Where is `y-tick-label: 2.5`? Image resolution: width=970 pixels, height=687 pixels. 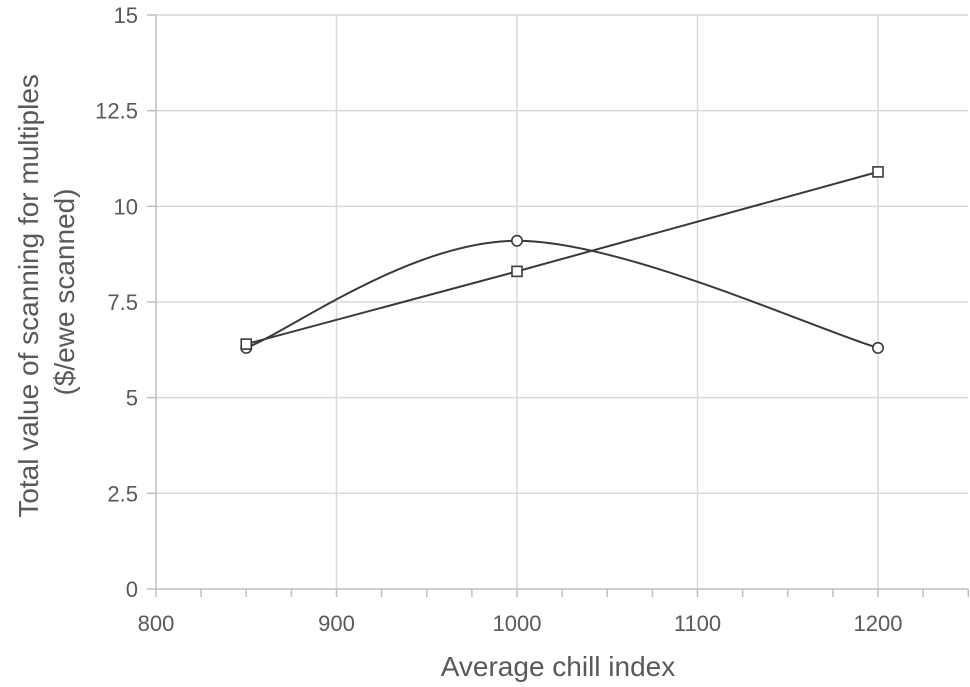 y-tick-label: 2.5 is located at coordinates (122, 493).